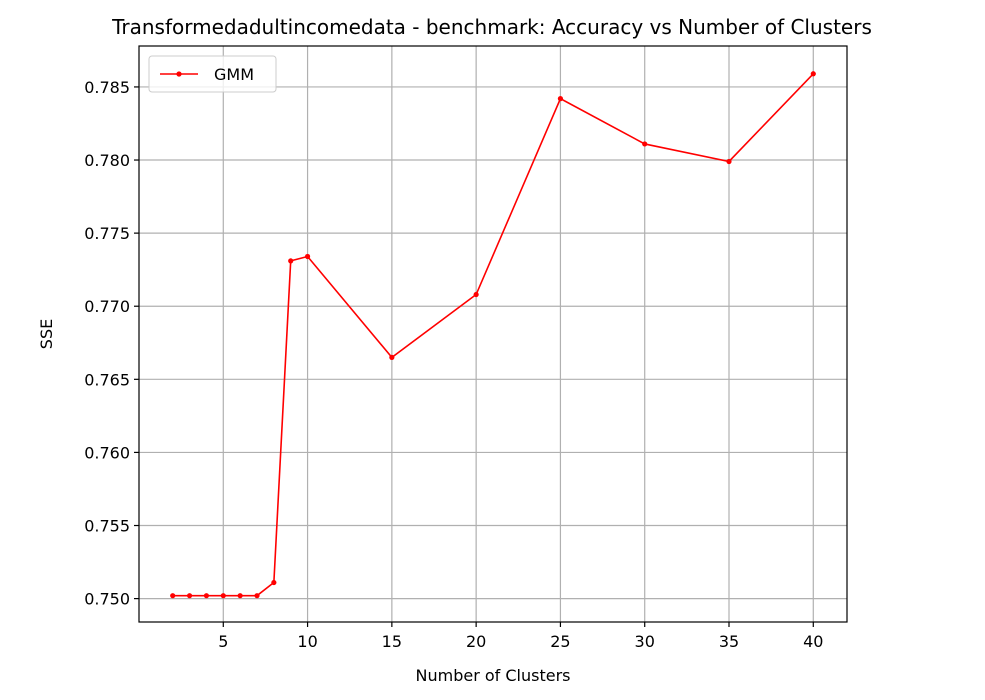 This screenshot has width=985, height=700. What do you see at coordinates (520, 636) in the screenshot?
I see `x-axis-ticks: 5 10 15 20 25 30 35 40` at bounding box center [520, 636].